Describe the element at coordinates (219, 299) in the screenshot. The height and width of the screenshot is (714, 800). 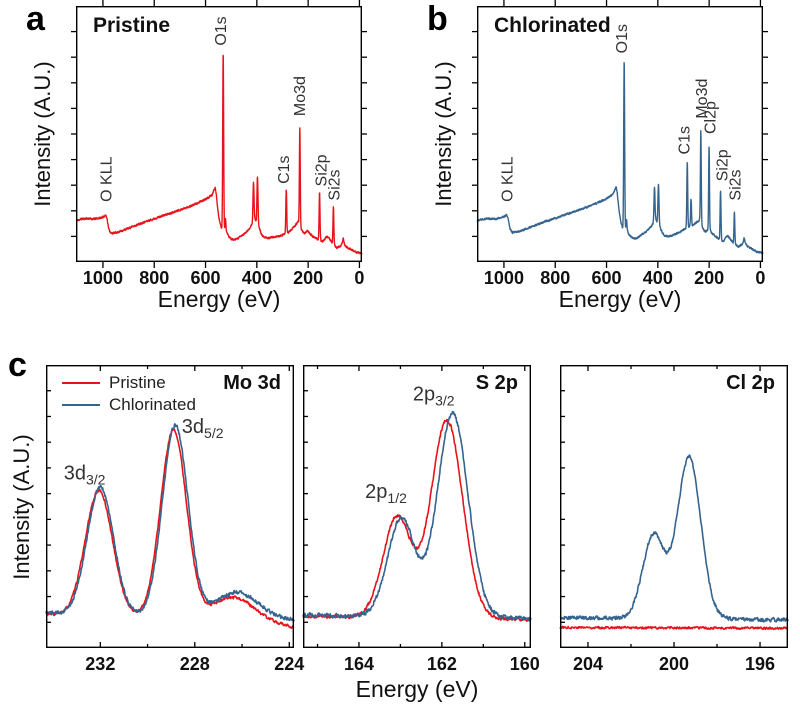
I see `x-axis-label-a: Energy (eV)` at that location.